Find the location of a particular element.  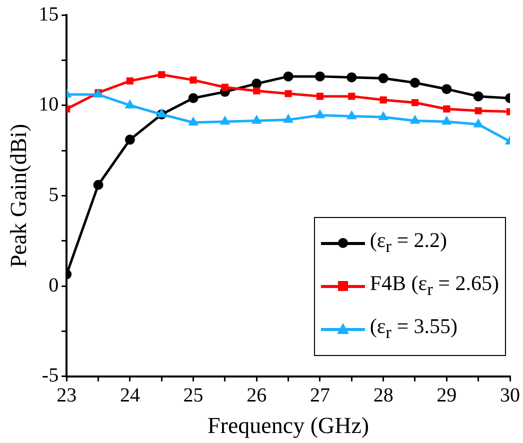

x-tick-label: 23 is located at coordinates (66, 395).